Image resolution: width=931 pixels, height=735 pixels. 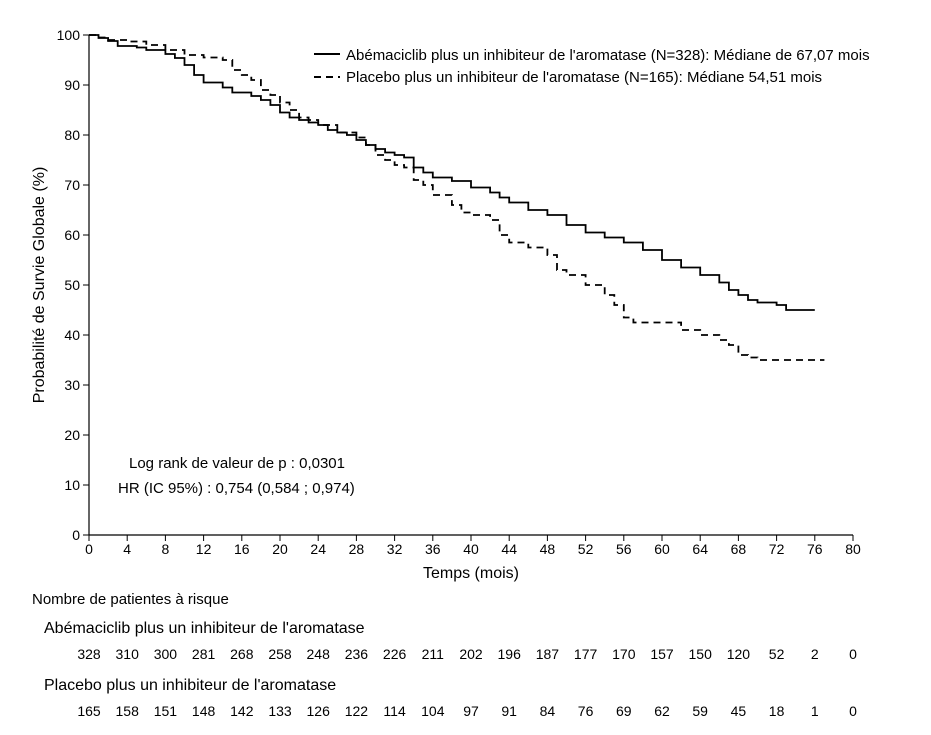 I want to click on x-tick-label: 28, so click(x=357, y=549).